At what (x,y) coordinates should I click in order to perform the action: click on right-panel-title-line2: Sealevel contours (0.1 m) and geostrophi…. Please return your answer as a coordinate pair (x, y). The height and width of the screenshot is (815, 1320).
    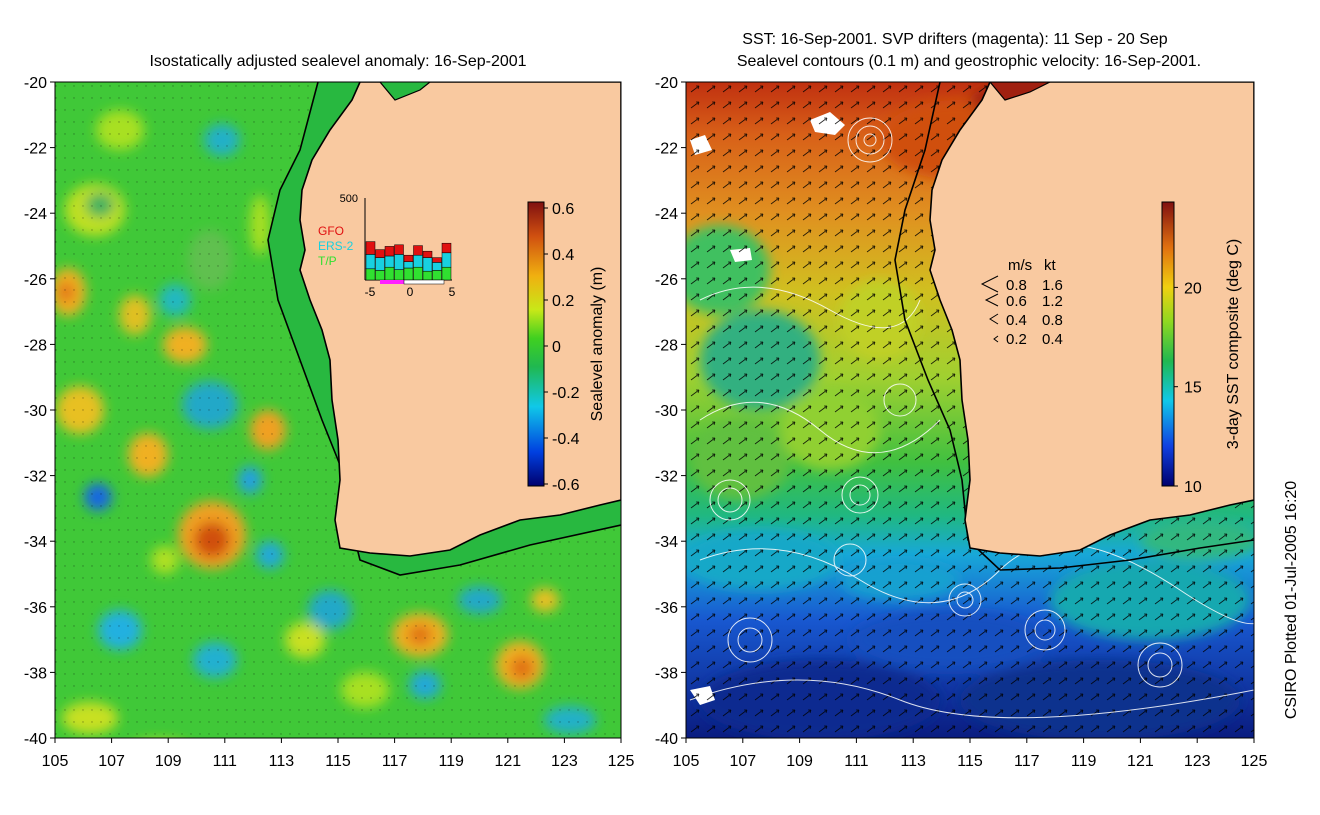
    Looking at the image, I should click on (969, 61).